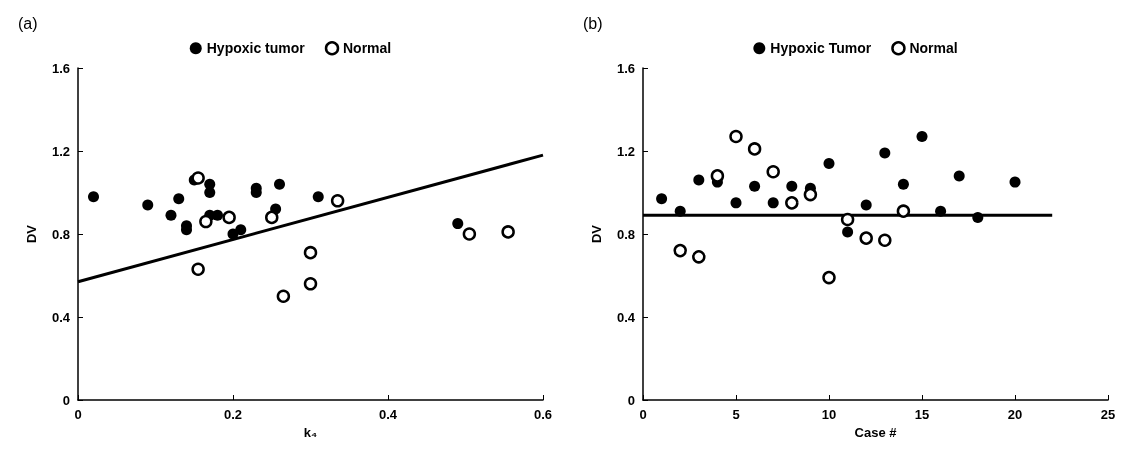  Describe the element at coordinates (1015, 414) in the screenshot. I see `x-tick-label: 20` at that location.